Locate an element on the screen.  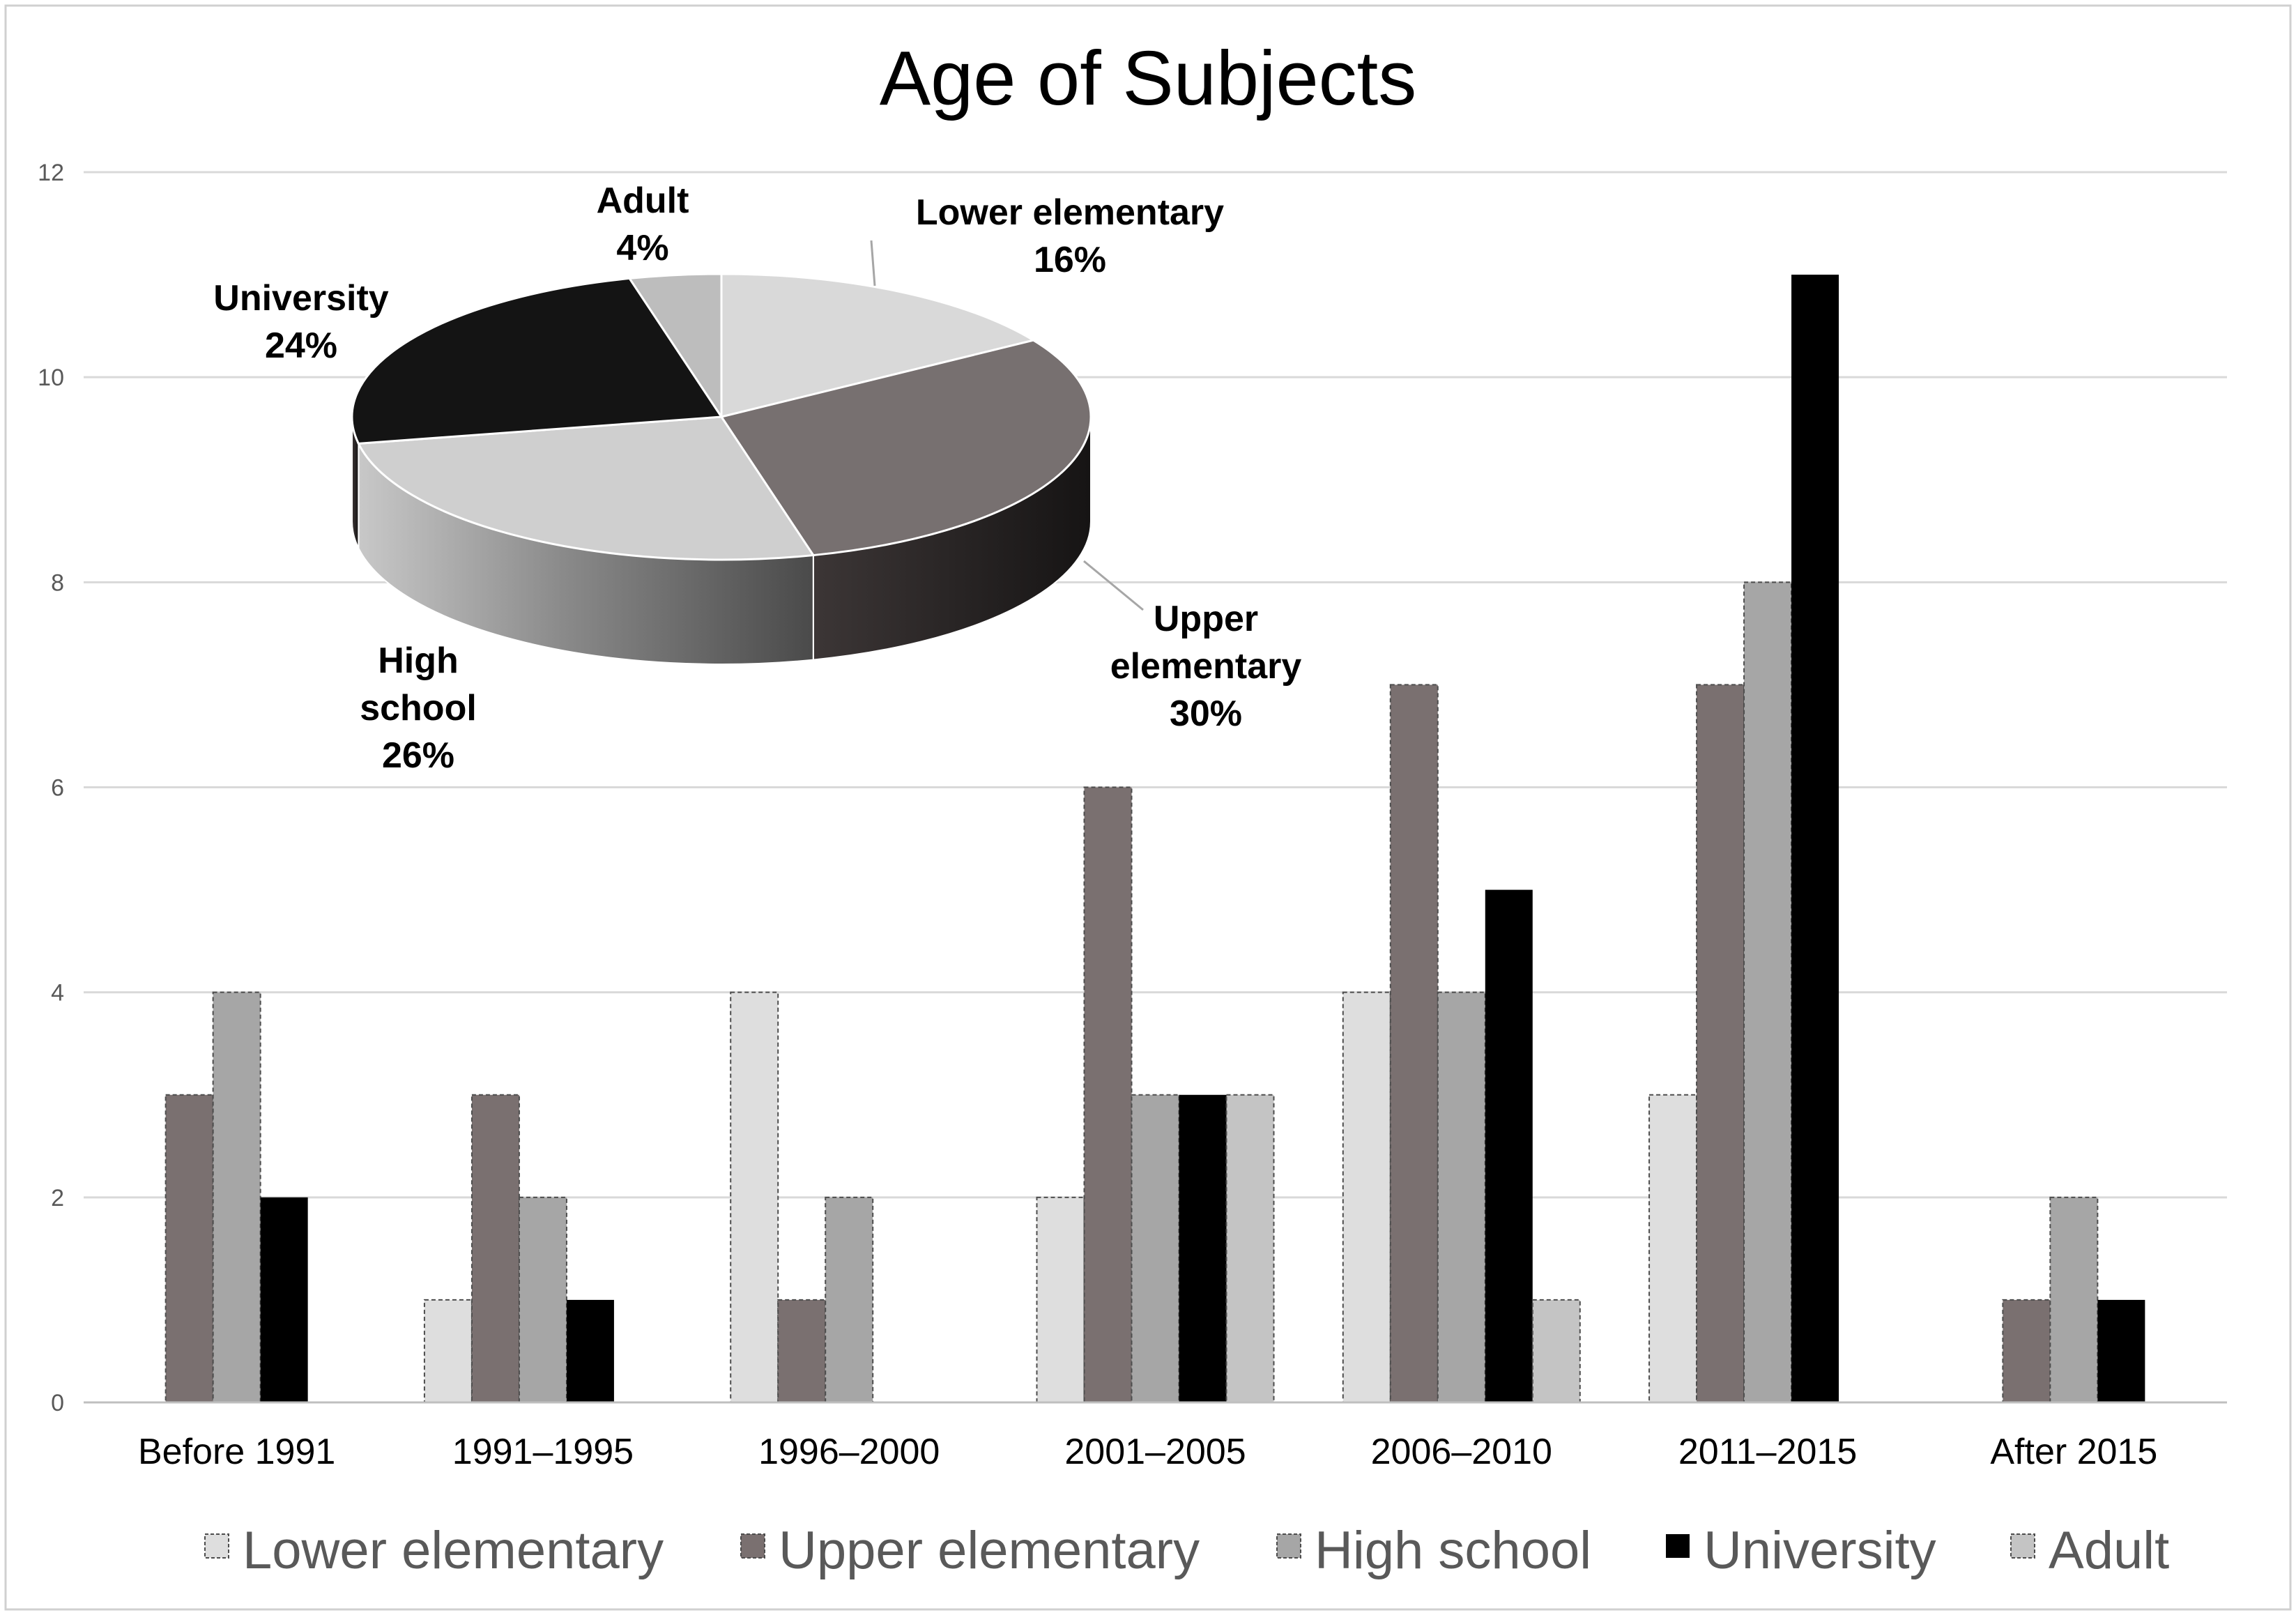
legend-label: Upper elementary is located at coordinates (989, 1550).